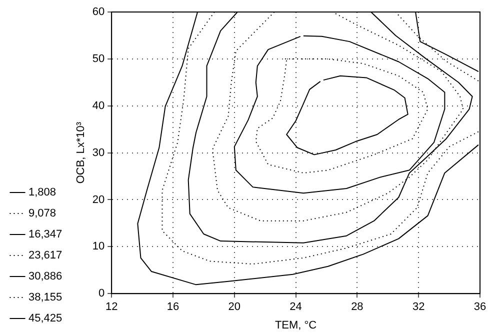  Describe the element at coordinates (45, 318) in the screenshot. I see `legend-label: 45,425` at that location.